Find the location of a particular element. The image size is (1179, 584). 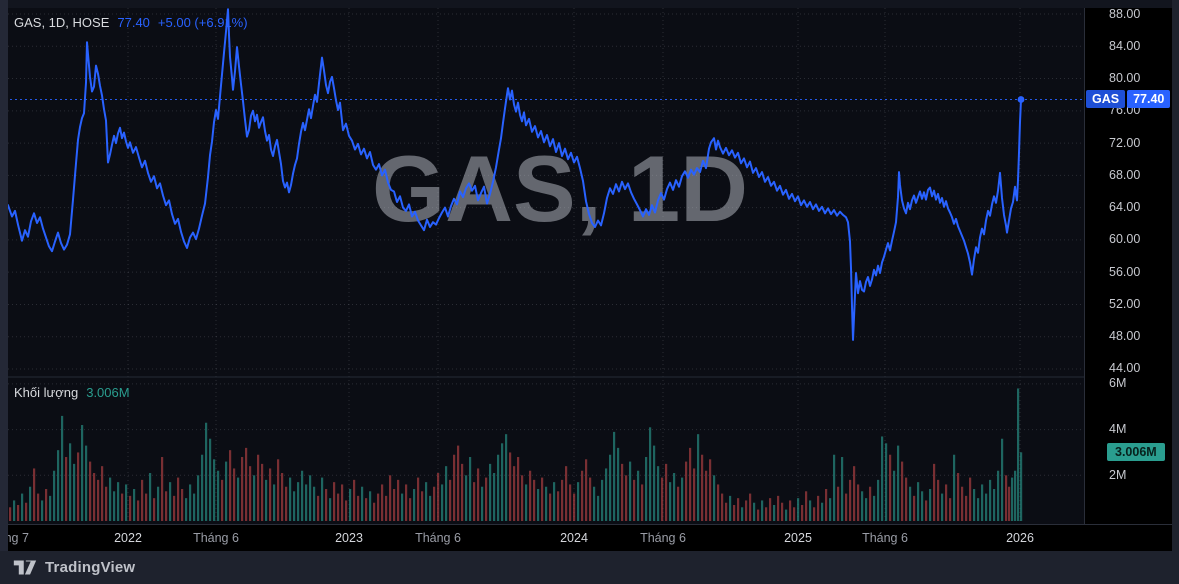

symbol-legend: GAS, 1D, HOSE 77.40 +5.00 (+6.91%) is located at coordinates (131, 22).